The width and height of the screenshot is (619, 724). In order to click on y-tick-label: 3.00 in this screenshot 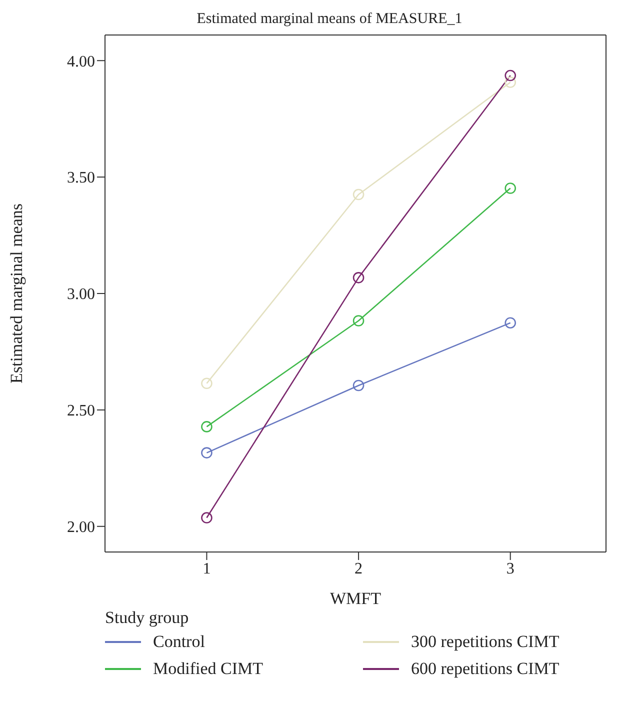, I will do `click(81, 295)`.